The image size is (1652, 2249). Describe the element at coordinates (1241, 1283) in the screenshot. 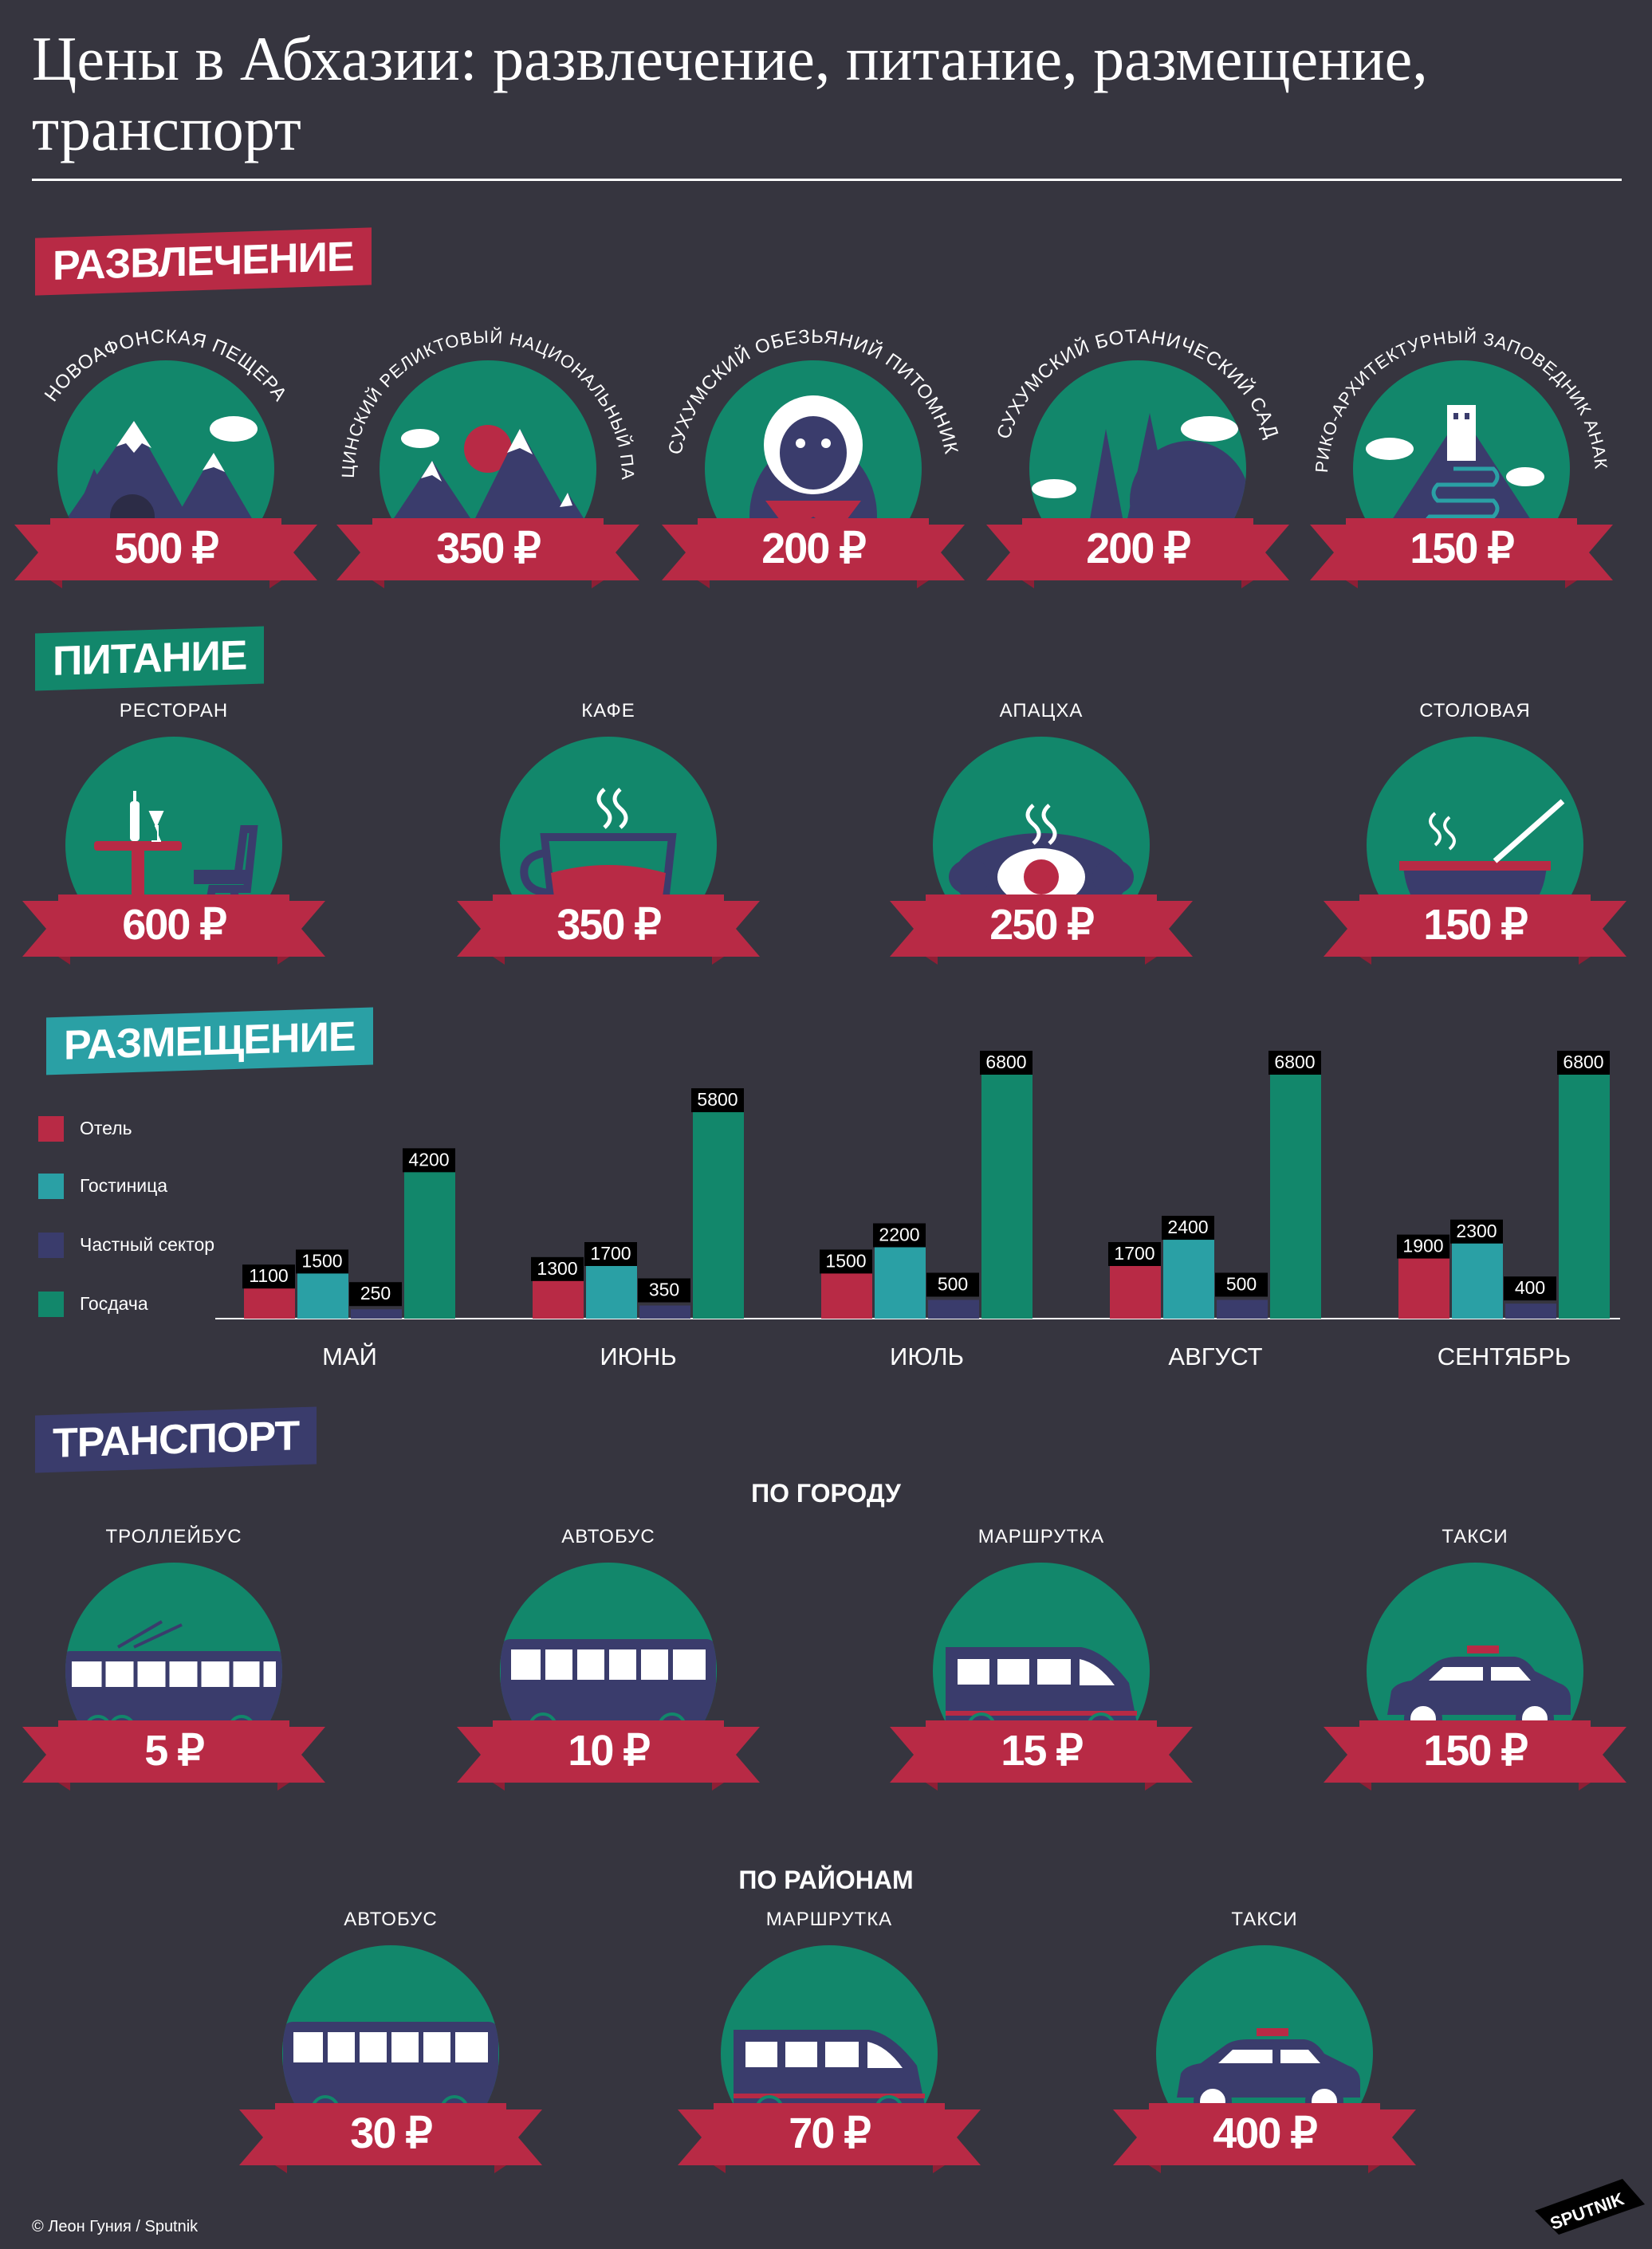

I see `value-label: 500` at that location.